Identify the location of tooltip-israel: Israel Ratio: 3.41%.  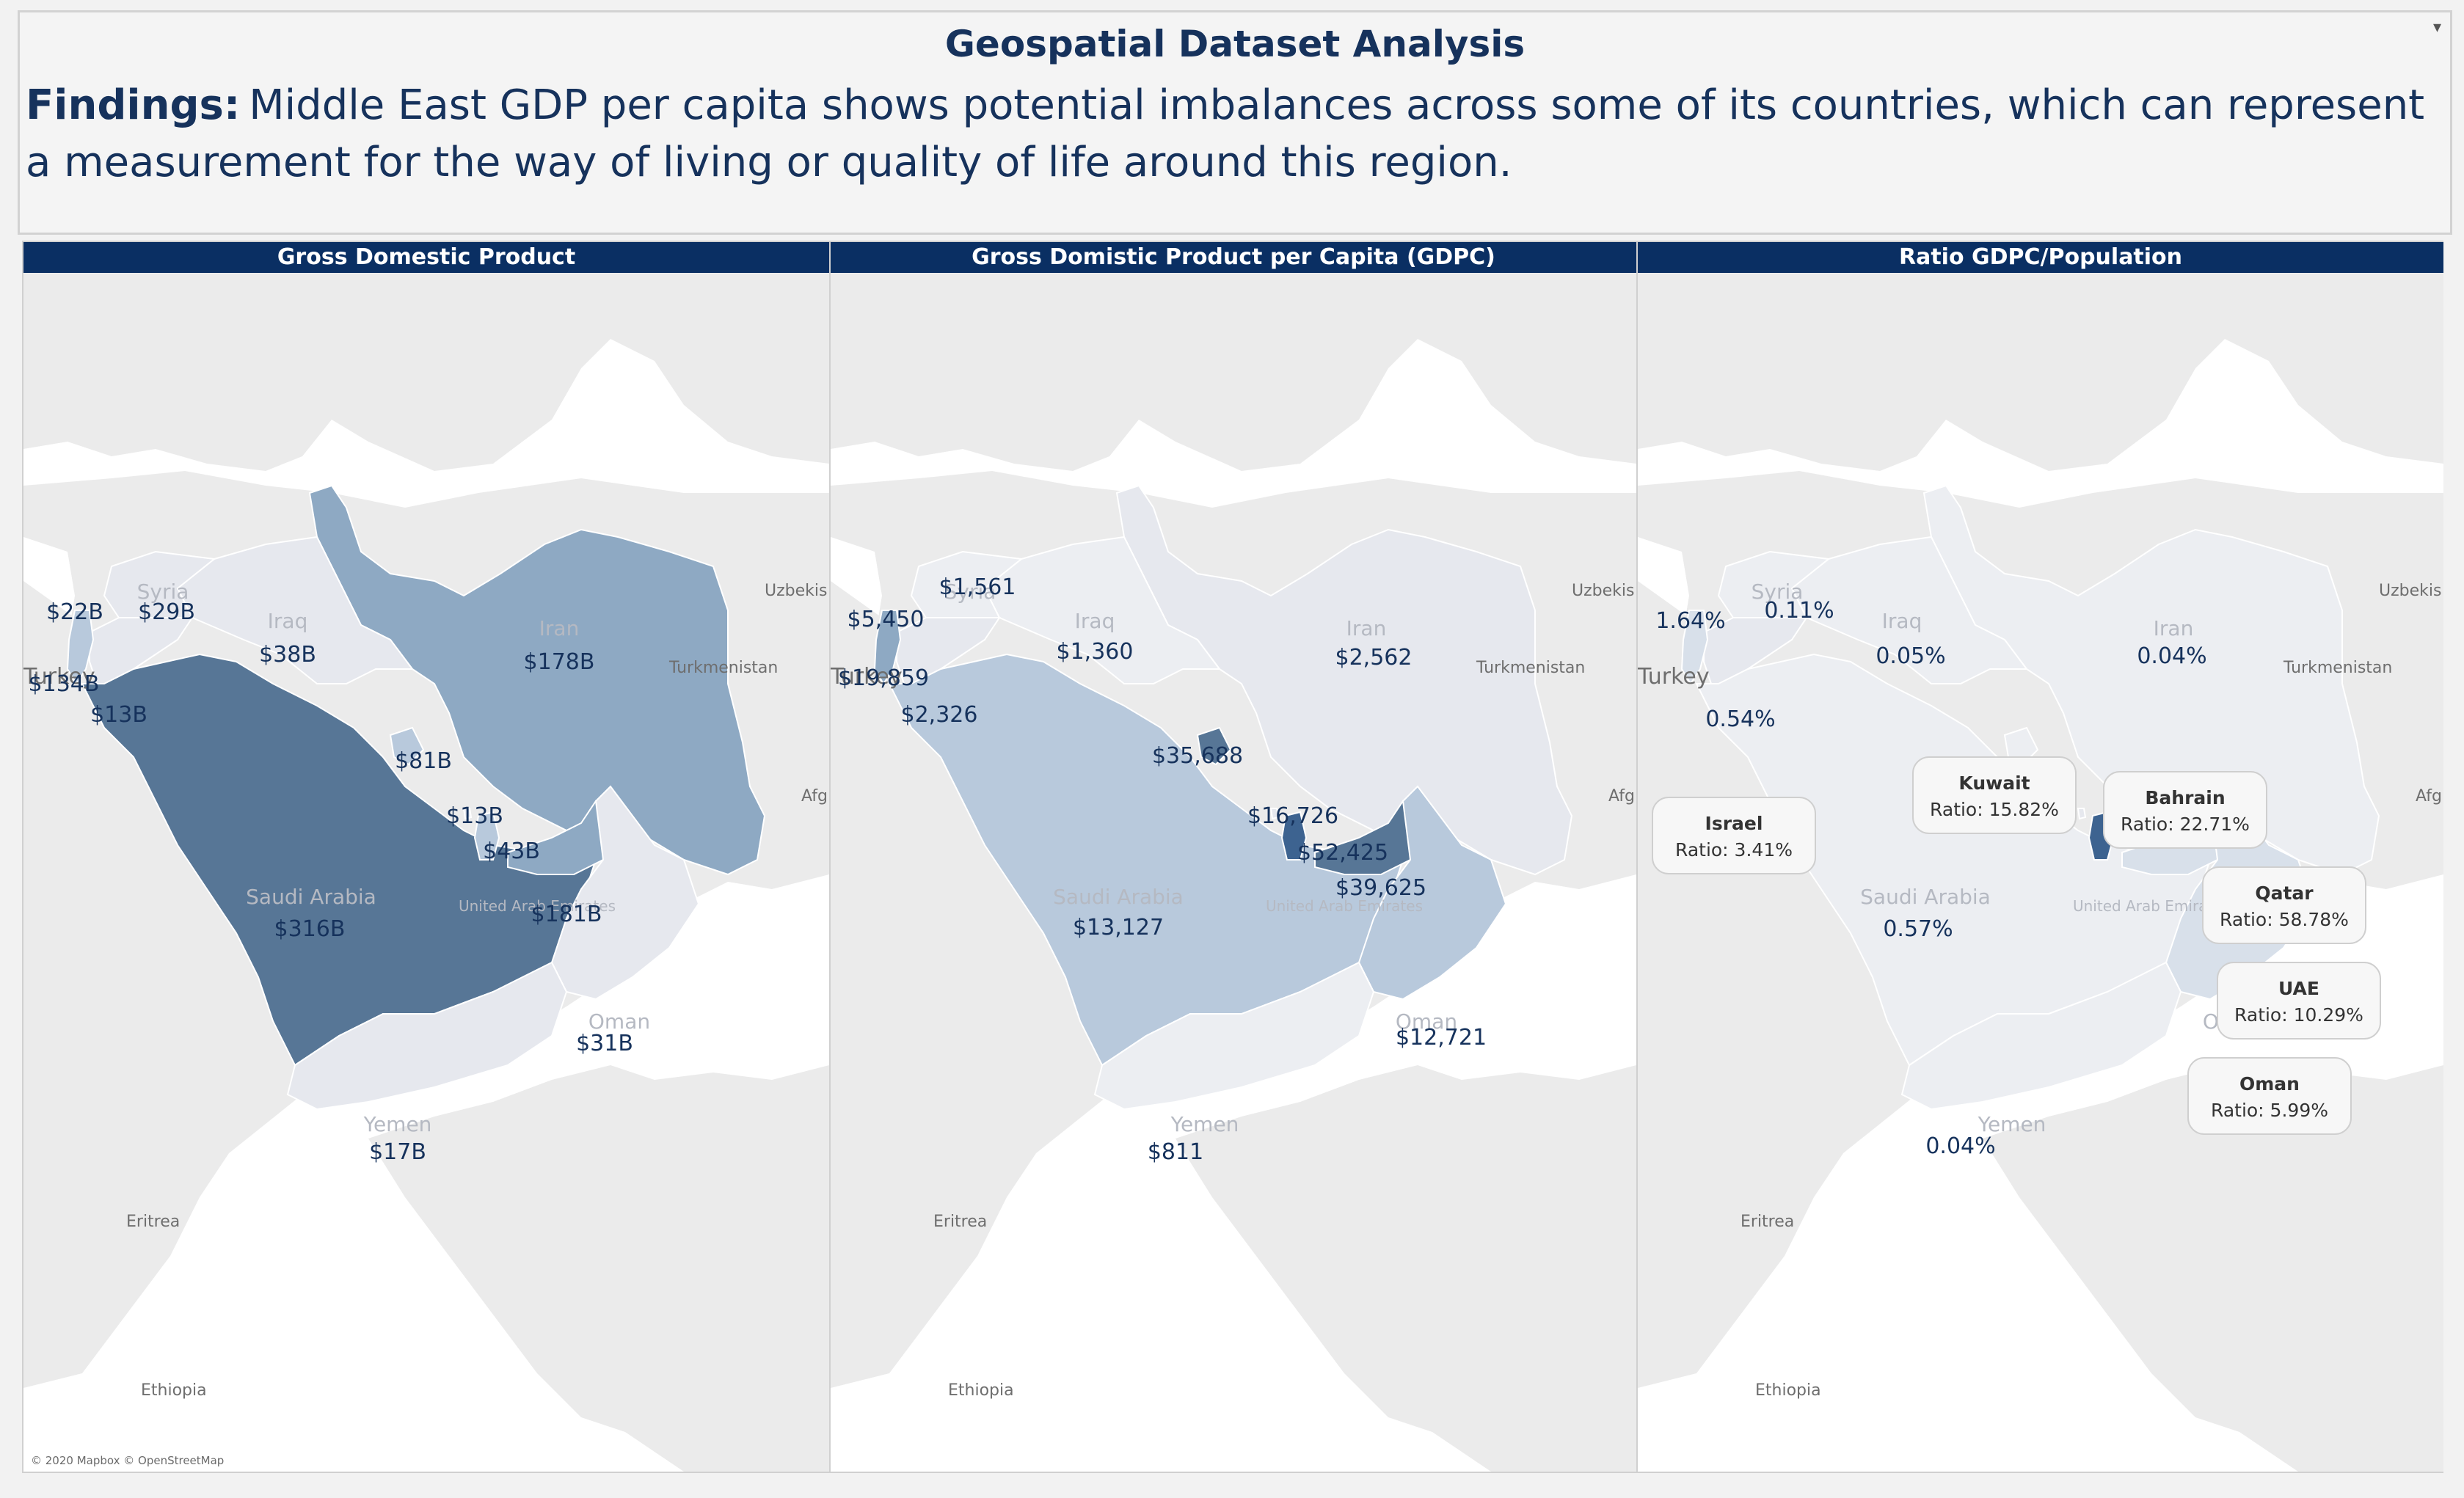
(1734, 835).